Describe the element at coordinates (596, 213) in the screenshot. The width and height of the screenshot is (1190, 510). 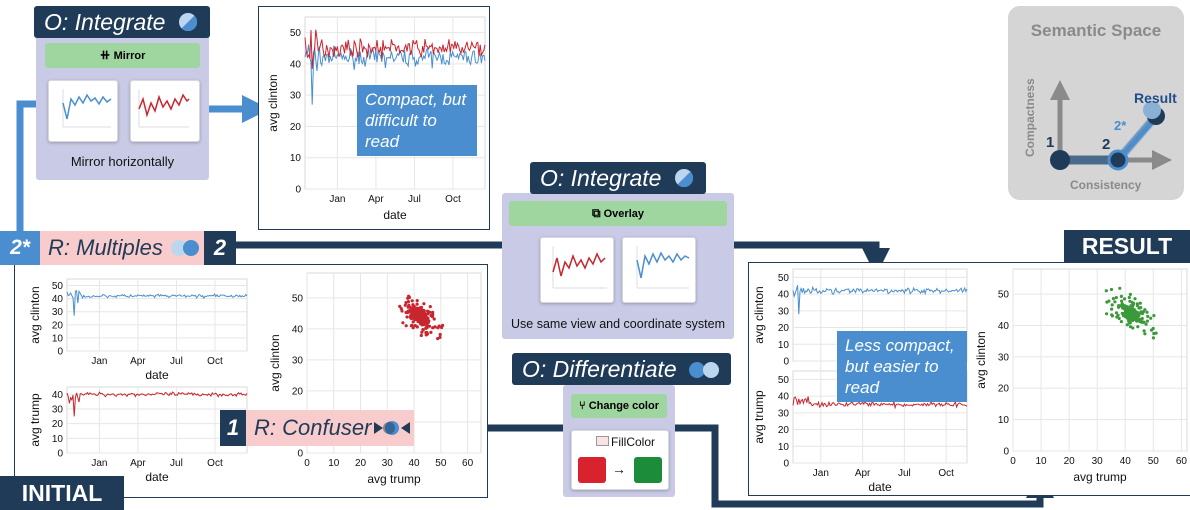
I see `overlay-icon: ⧉` at that location.